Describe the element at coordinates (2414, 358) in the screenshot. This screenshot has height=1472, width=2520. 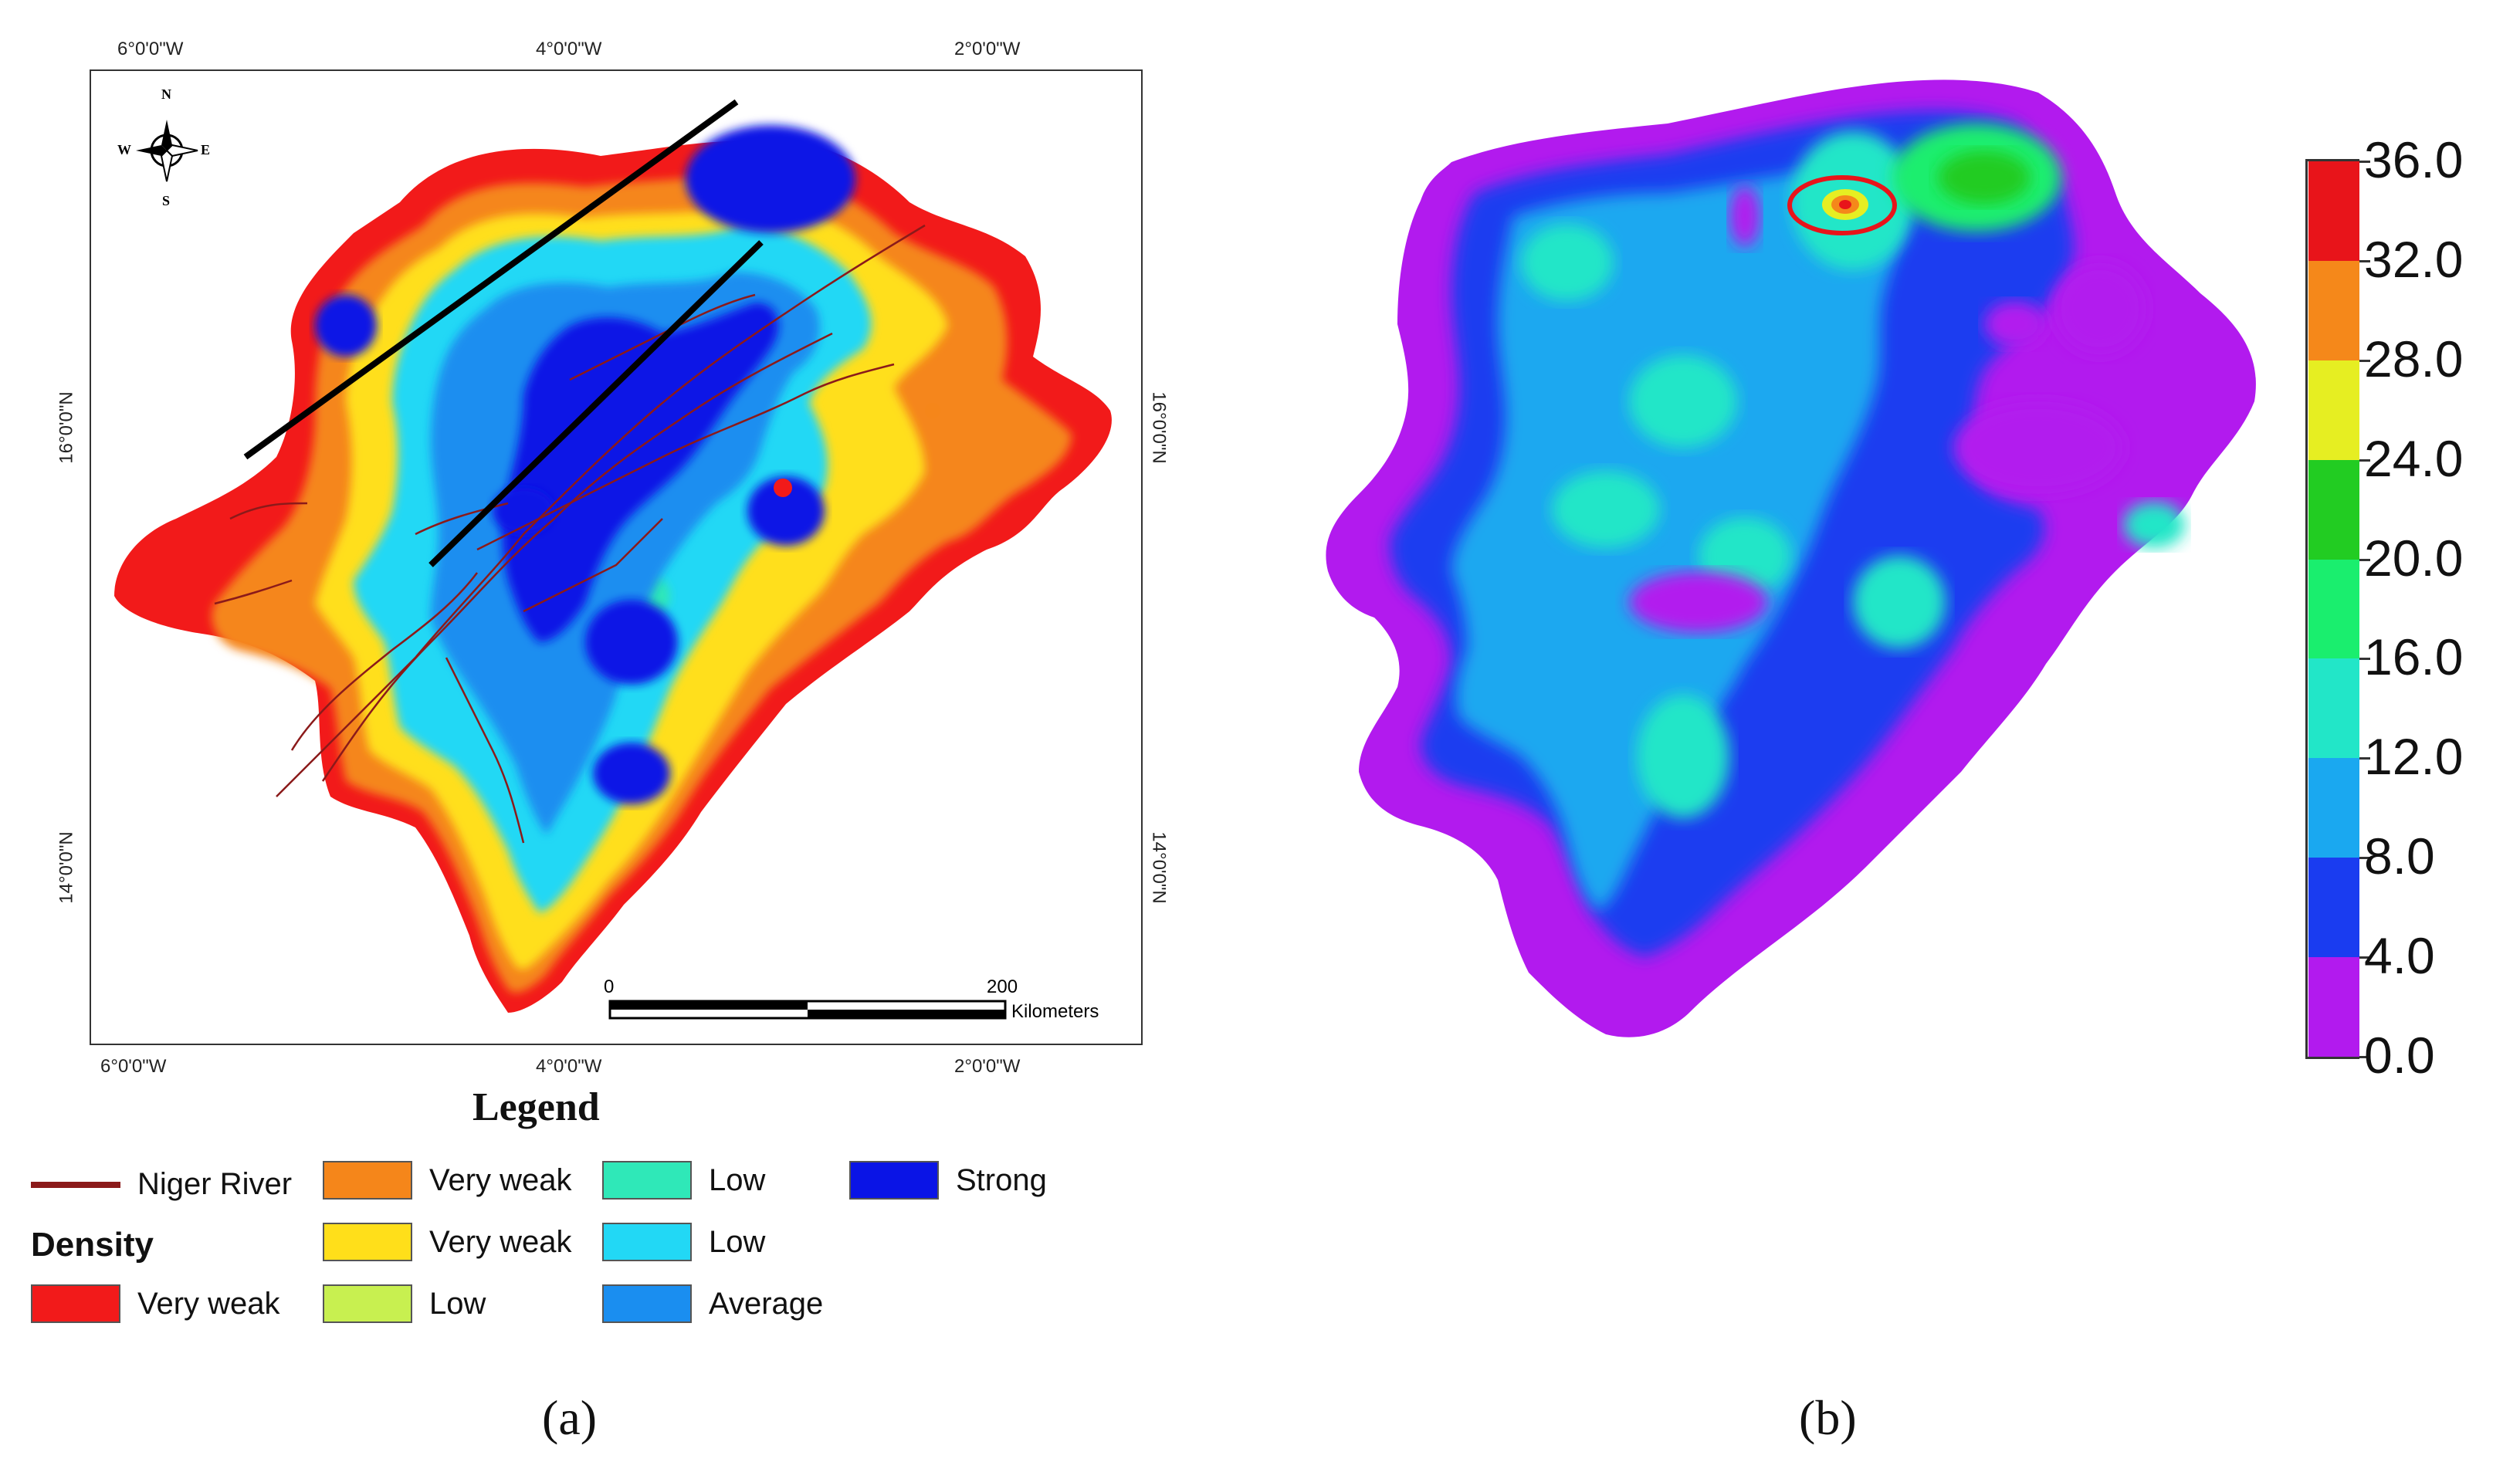
I see `colorbar-tick-label: 28.0` at that location.